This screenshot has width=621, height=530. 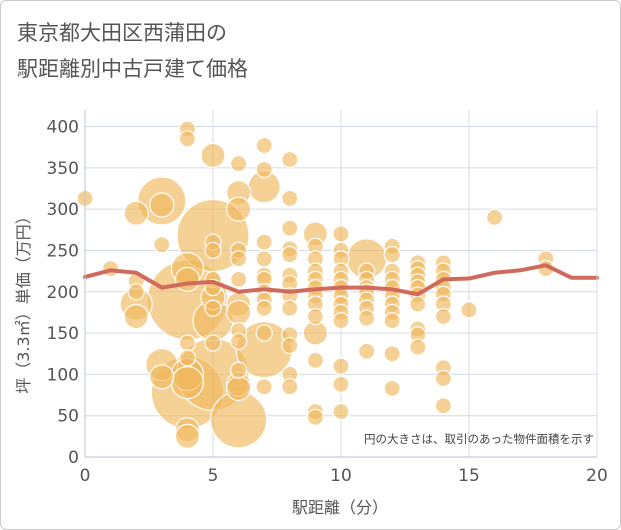 What do you see at coordinates (63, 210) in the screenshot?
I see `y-tick-label: 300` at bounding box center [63, 210].